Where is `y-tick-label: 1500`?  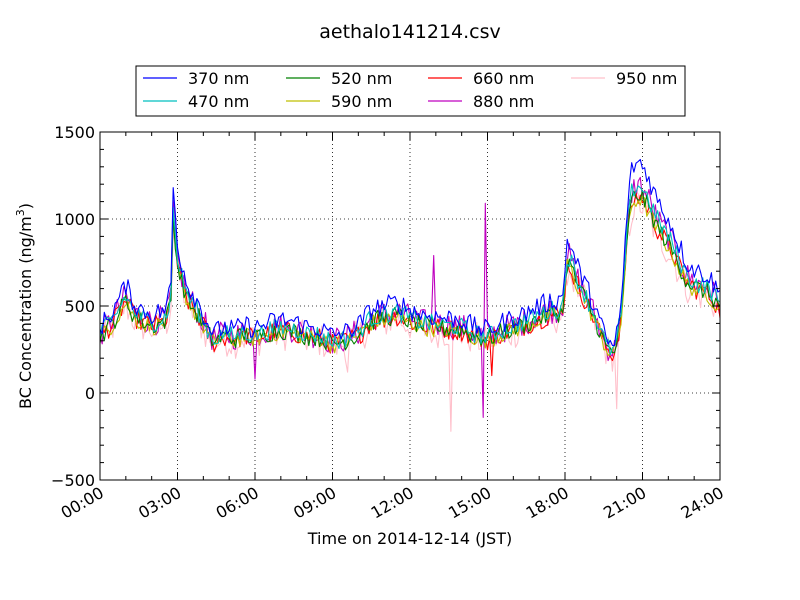
y-tick-label: 1500 is located at coordinates (74, 132).